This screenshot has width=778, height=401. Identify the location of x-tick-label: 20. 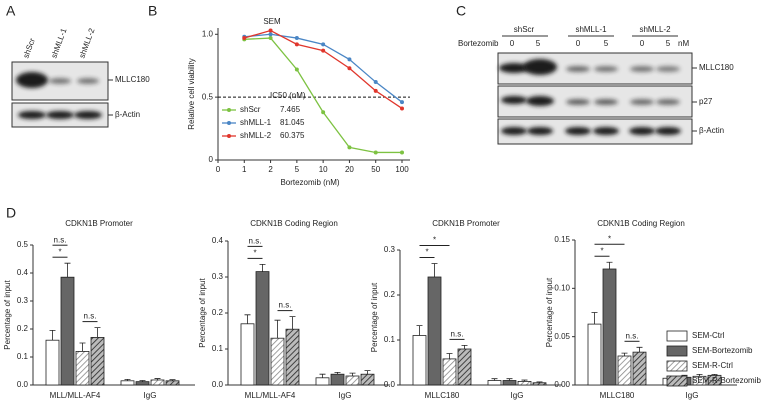
(349, 169).